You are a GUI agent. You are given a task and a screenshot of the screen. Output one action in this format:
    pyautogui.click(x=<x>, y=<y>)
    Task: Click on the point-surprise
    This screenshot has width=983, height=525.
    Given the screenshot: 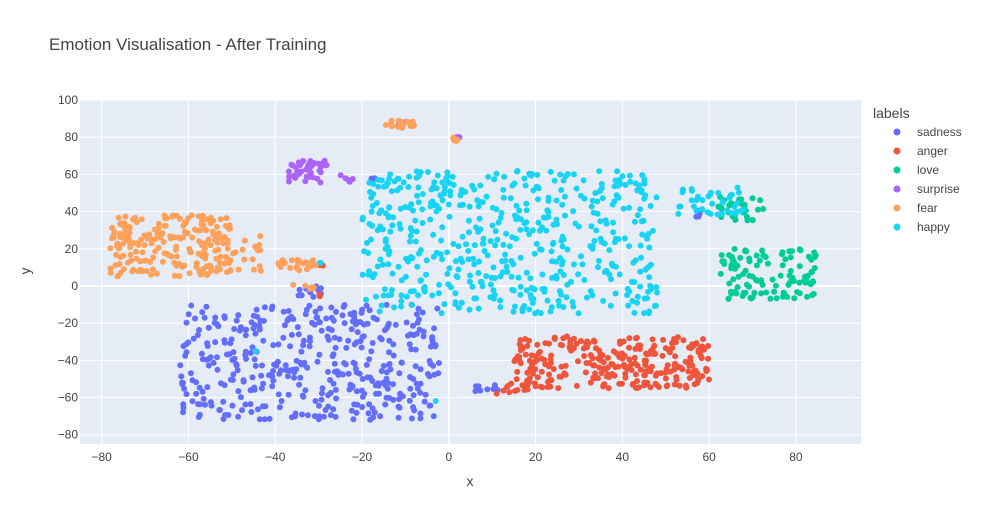 What is the action you would take?
    pyautogui.click(x=326, y=165)
    